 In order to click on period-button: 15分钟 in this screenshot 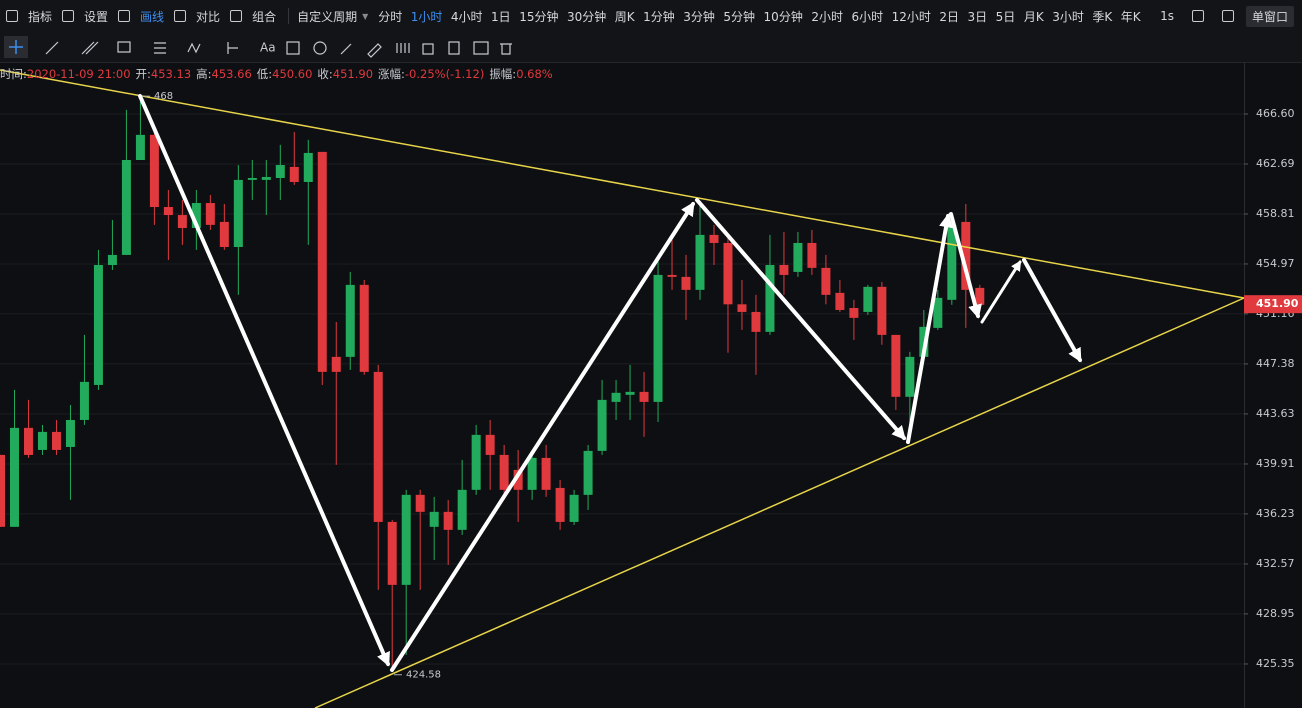, I will do `click(539, 16)`.